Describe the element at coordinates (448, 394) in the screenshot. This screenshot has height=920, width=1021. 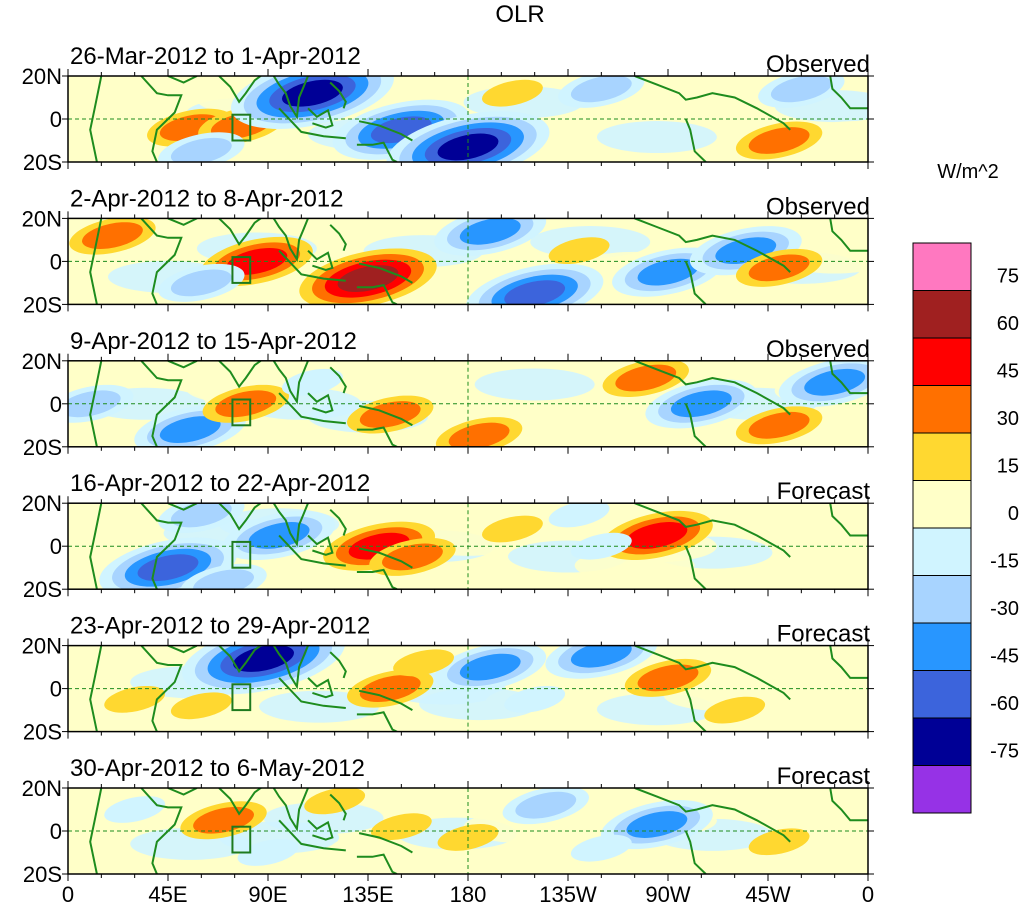
I see `map-panel: 20N 0 20S 9-Apr-2012 to 15-Apr-2012 Observed` at that location.